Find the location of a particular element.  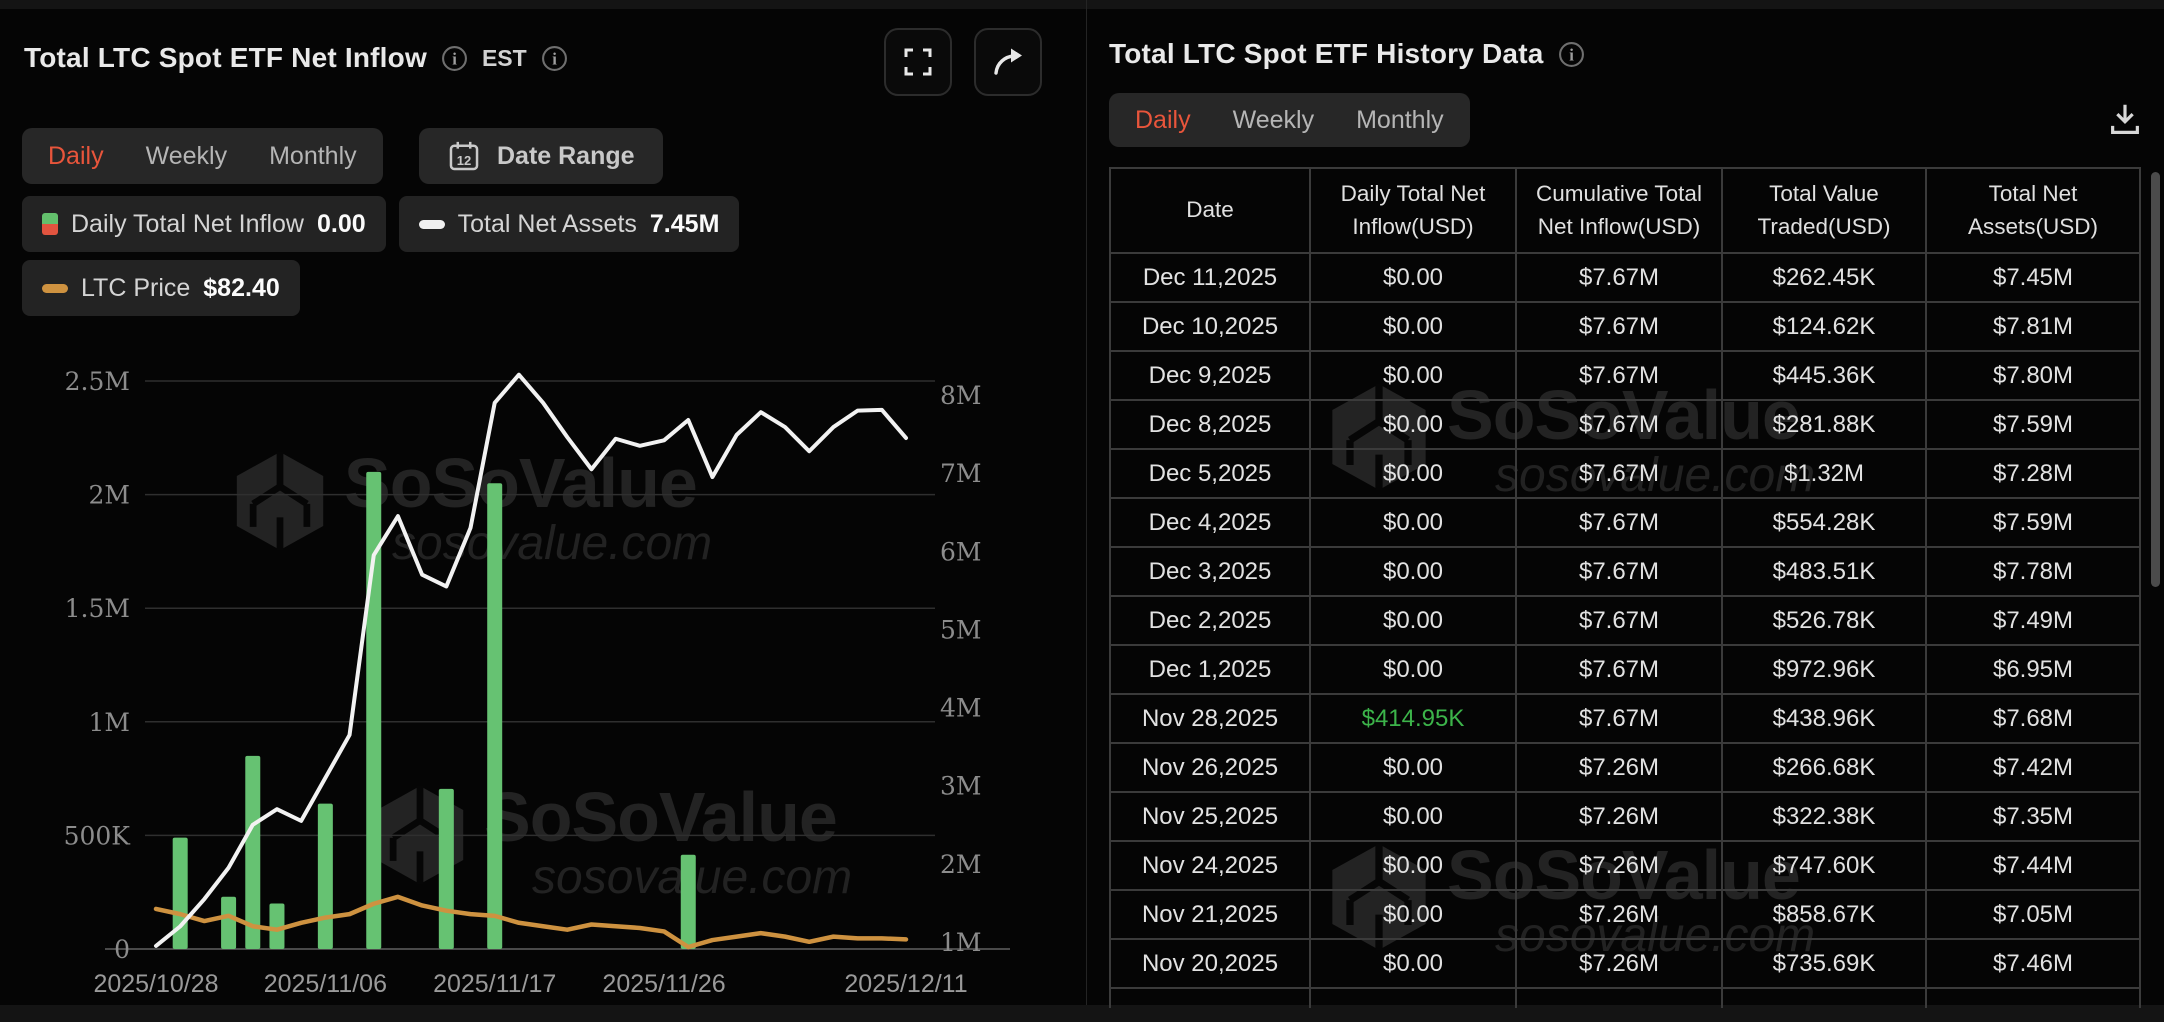

svg-text: 2025/11/17 is located at coordinates (494, 984).